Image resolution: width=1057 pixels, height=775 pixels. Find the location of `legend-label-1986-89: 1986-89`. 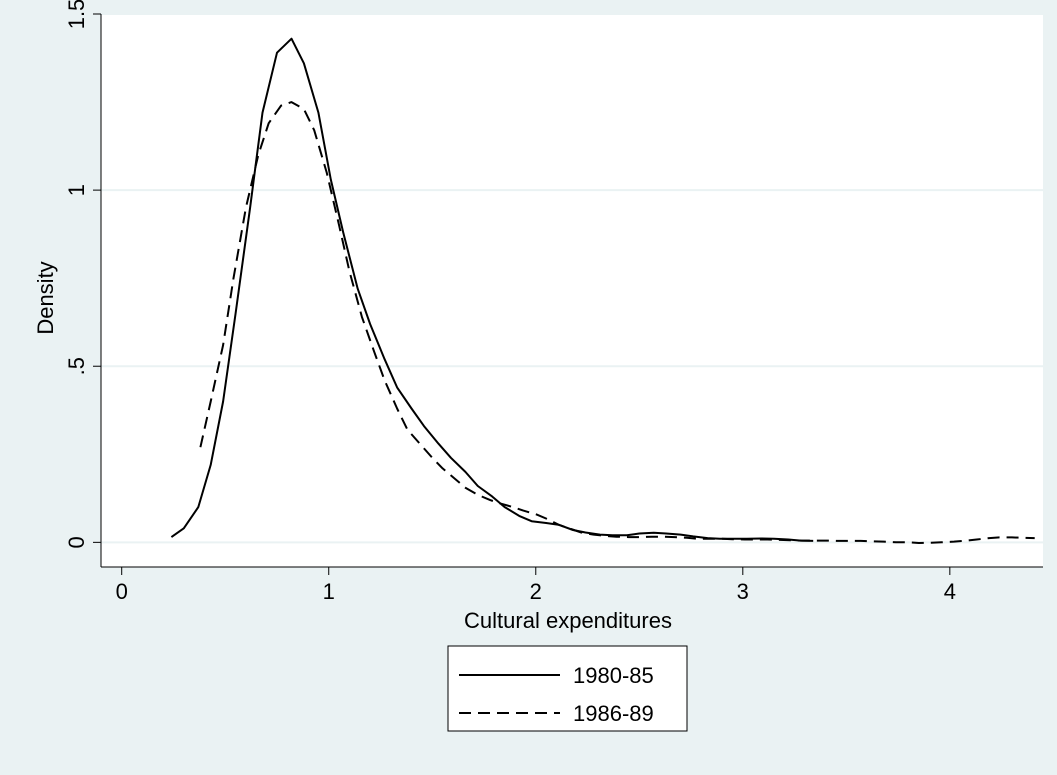

legend-label-1986-89: 1986-89 is located at coordinates (613, 713).